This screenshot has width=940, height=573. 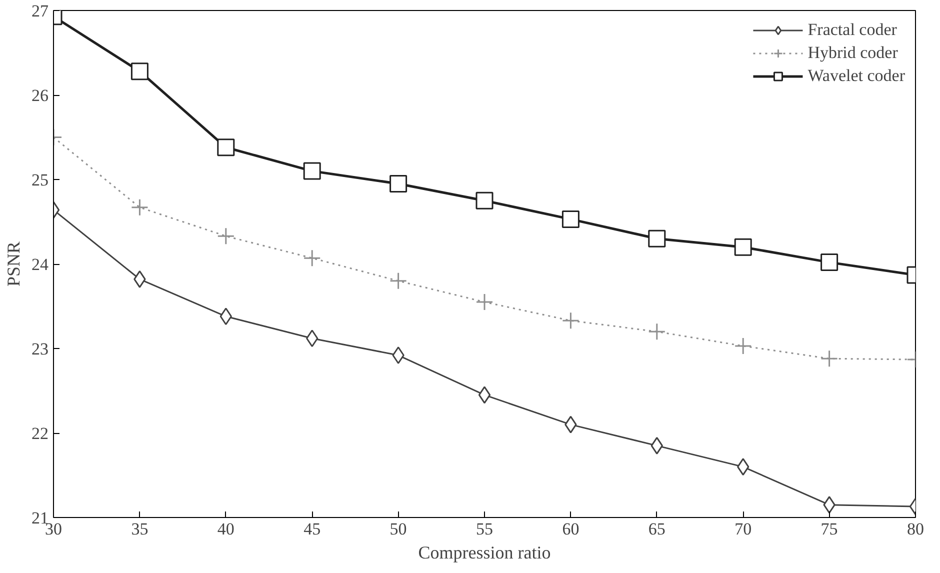 What do you see at coordinates (40, 433) in the screenshot?
I see `y-tick-label: 22` at bounding box center [40, 433].